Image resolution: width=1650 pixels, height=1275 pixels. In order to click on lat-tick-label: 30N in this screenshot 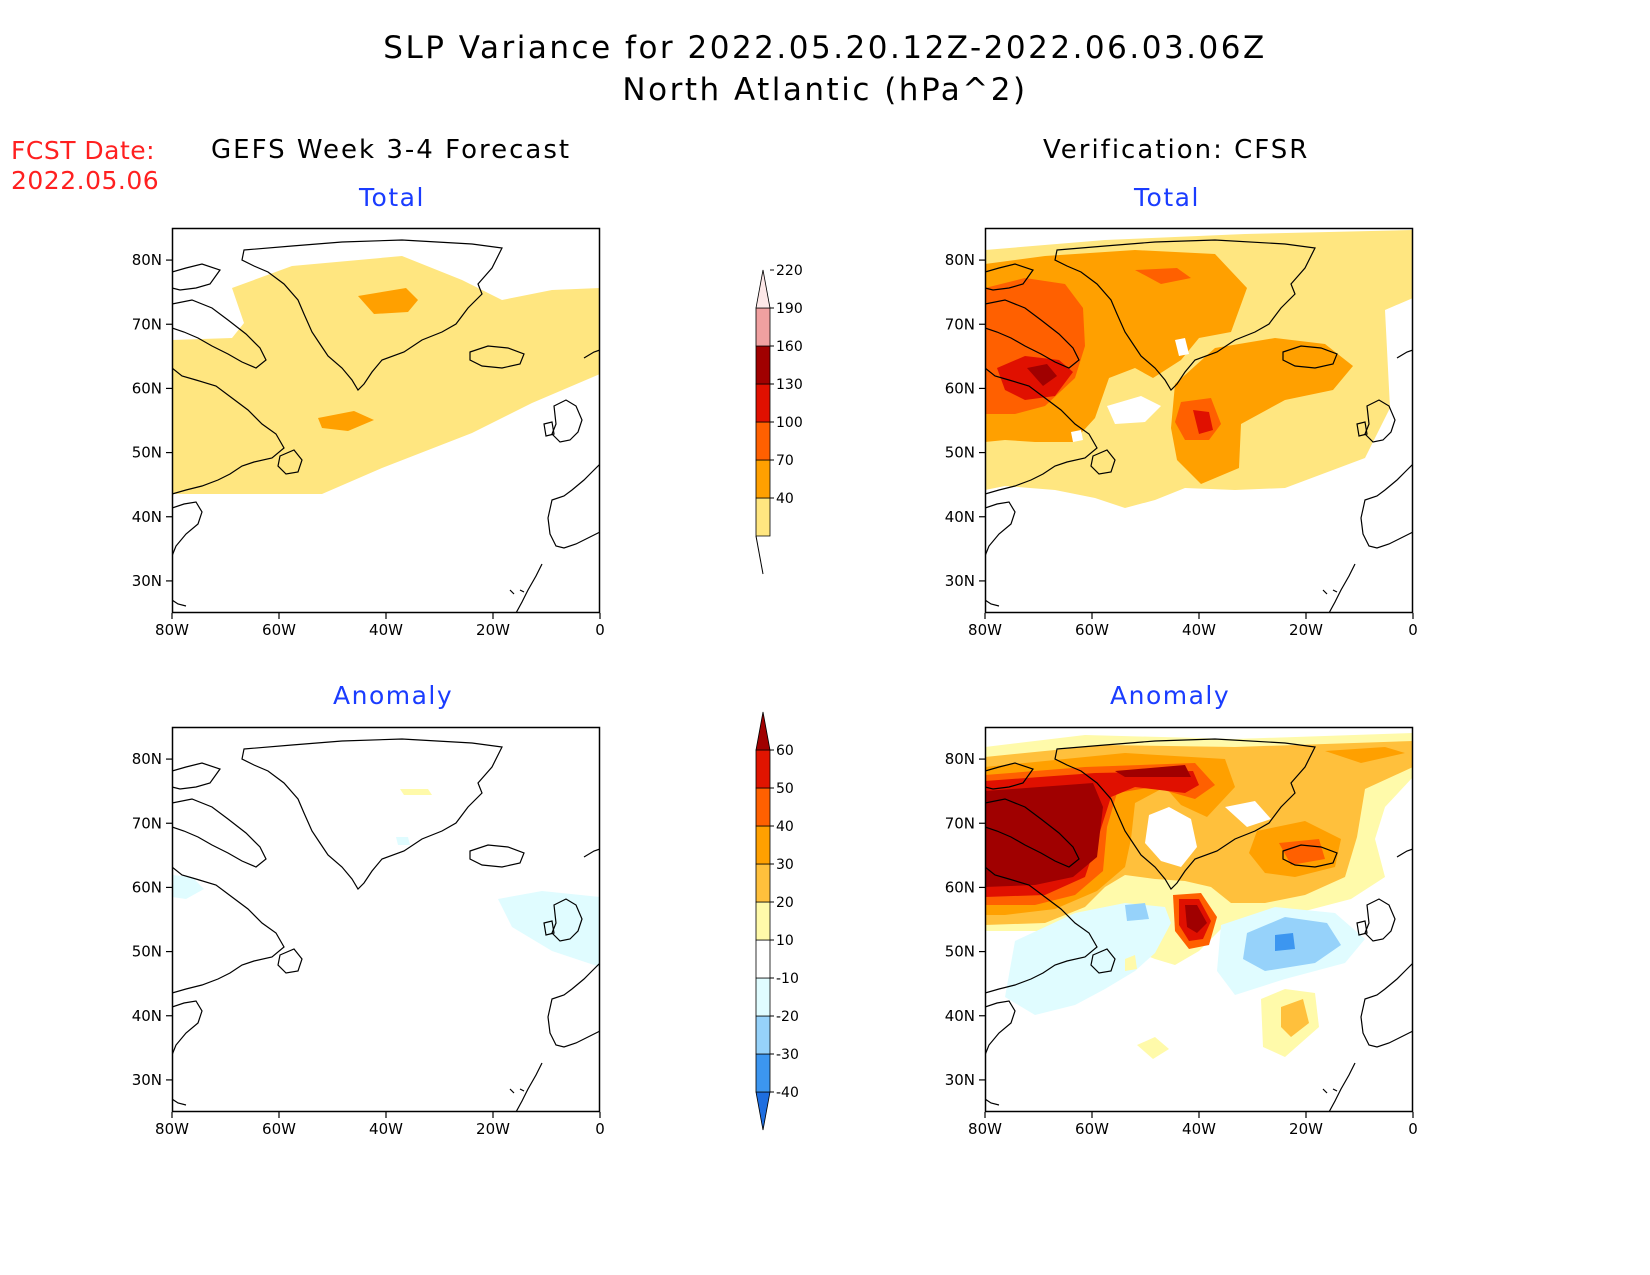, I will do `click(960, 581)`.